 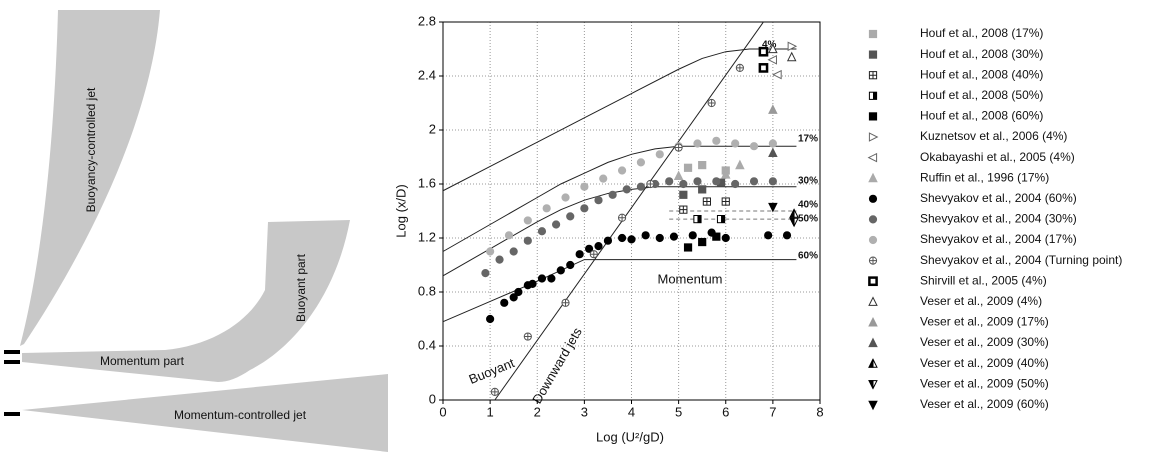 What do you see at coordinates (427, 290) in the screenshot?
I see `y-tick-label: 0.8` at bounding box center [427, 290].